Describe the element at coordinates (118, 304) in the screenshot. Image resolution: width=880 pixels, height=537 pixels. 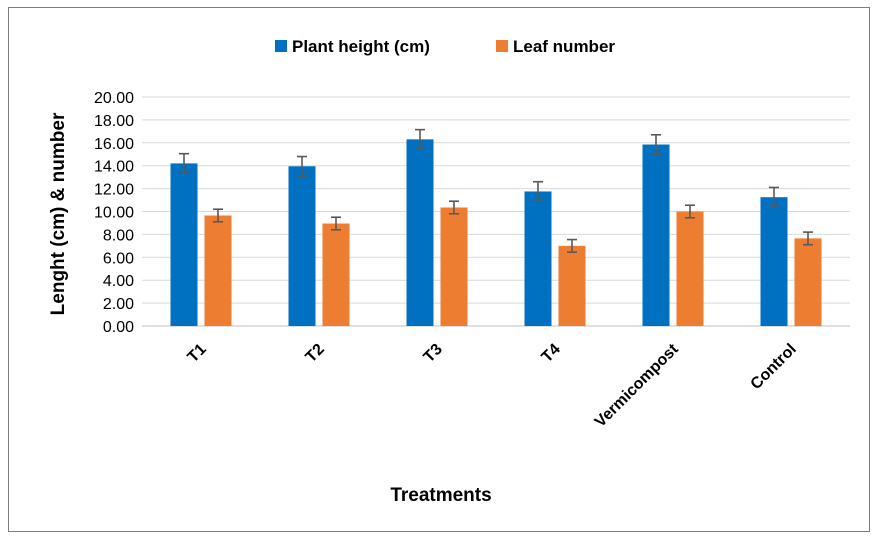
I see `y-tick-label: 2.00` at that location.